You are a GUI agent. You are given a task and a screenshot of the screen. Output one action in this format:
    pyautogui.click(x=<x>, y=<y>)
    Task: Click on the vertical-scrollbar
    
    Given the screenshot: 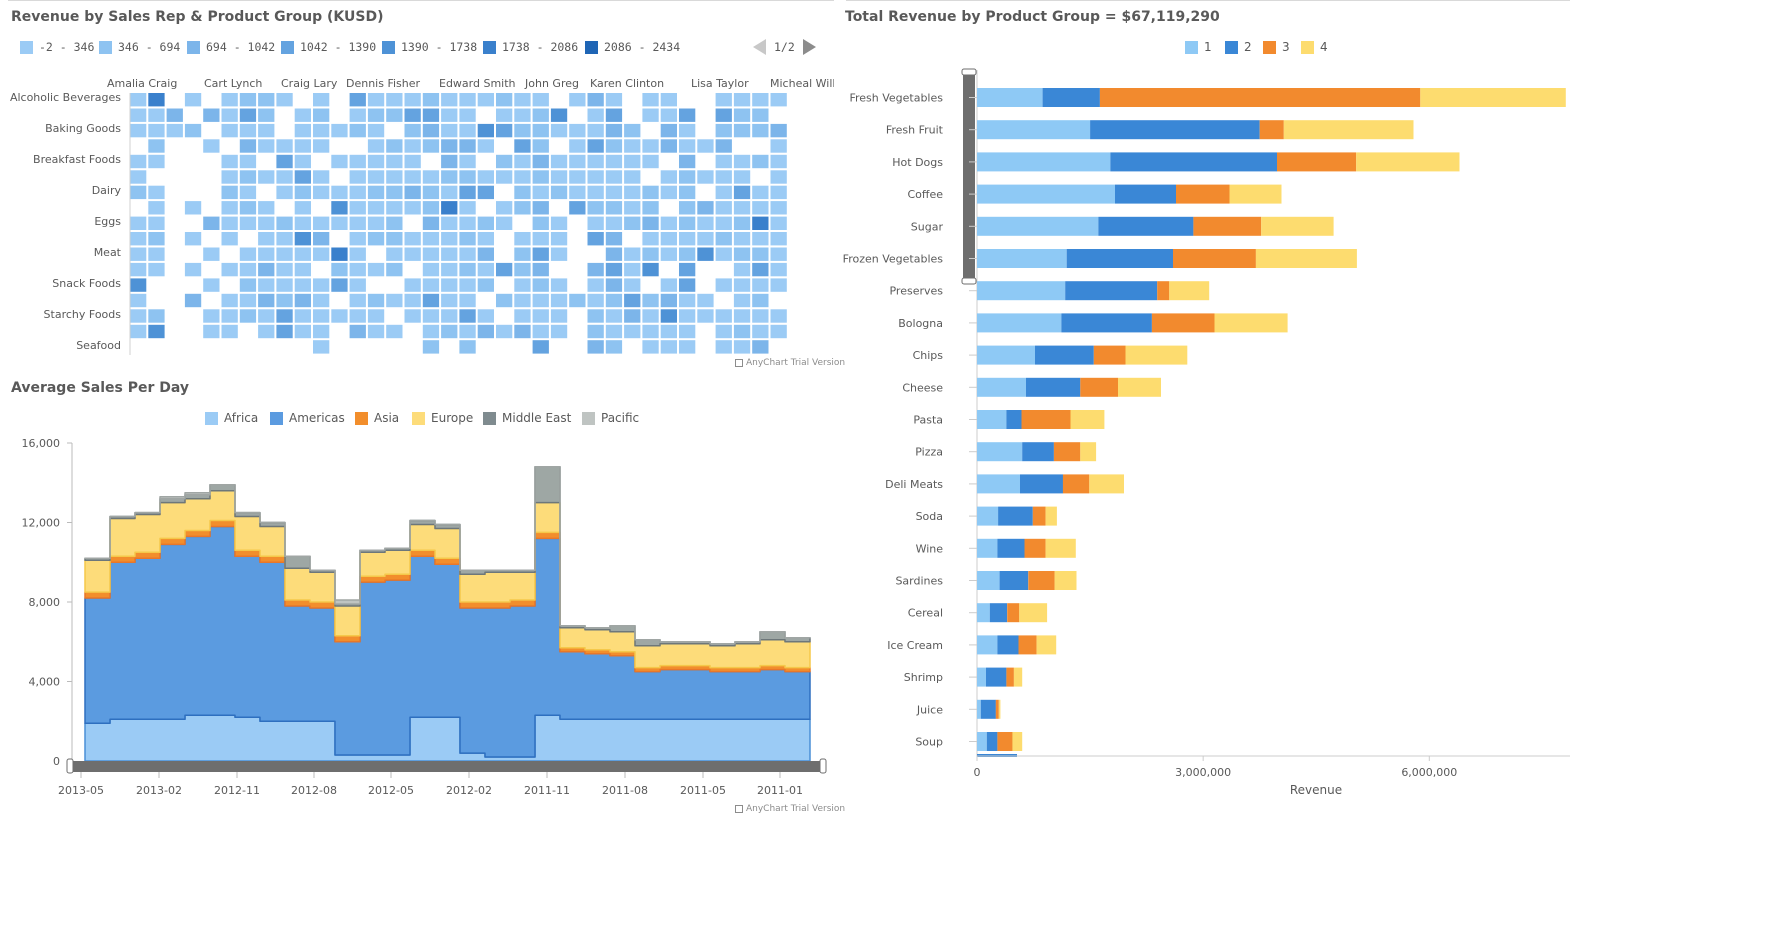 What is the action you would take?
    pyautogui.click(x=969, y=176)
    